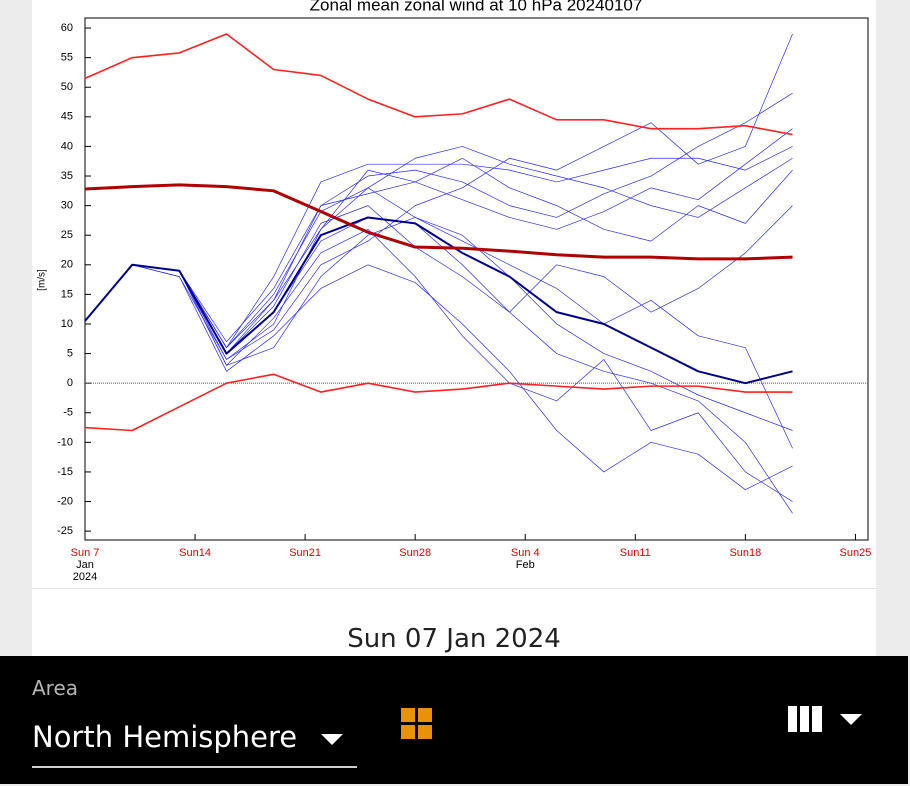 This screenshot has width=910, height=786. What do you see at coordinates (454, 639) in the screenshot?
I see `date-label: Sun 07 Jan 2024` at bounding box center [454, 639].